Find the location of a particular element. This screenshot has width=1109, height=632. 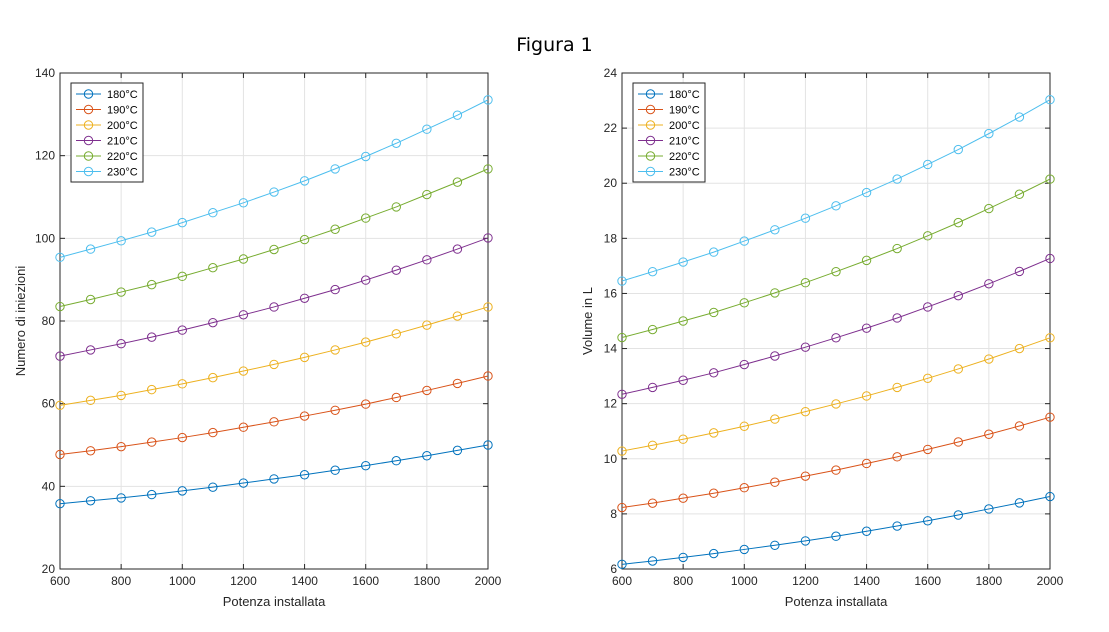

y-tick-label: 8 is located at coordinates (613, 514).